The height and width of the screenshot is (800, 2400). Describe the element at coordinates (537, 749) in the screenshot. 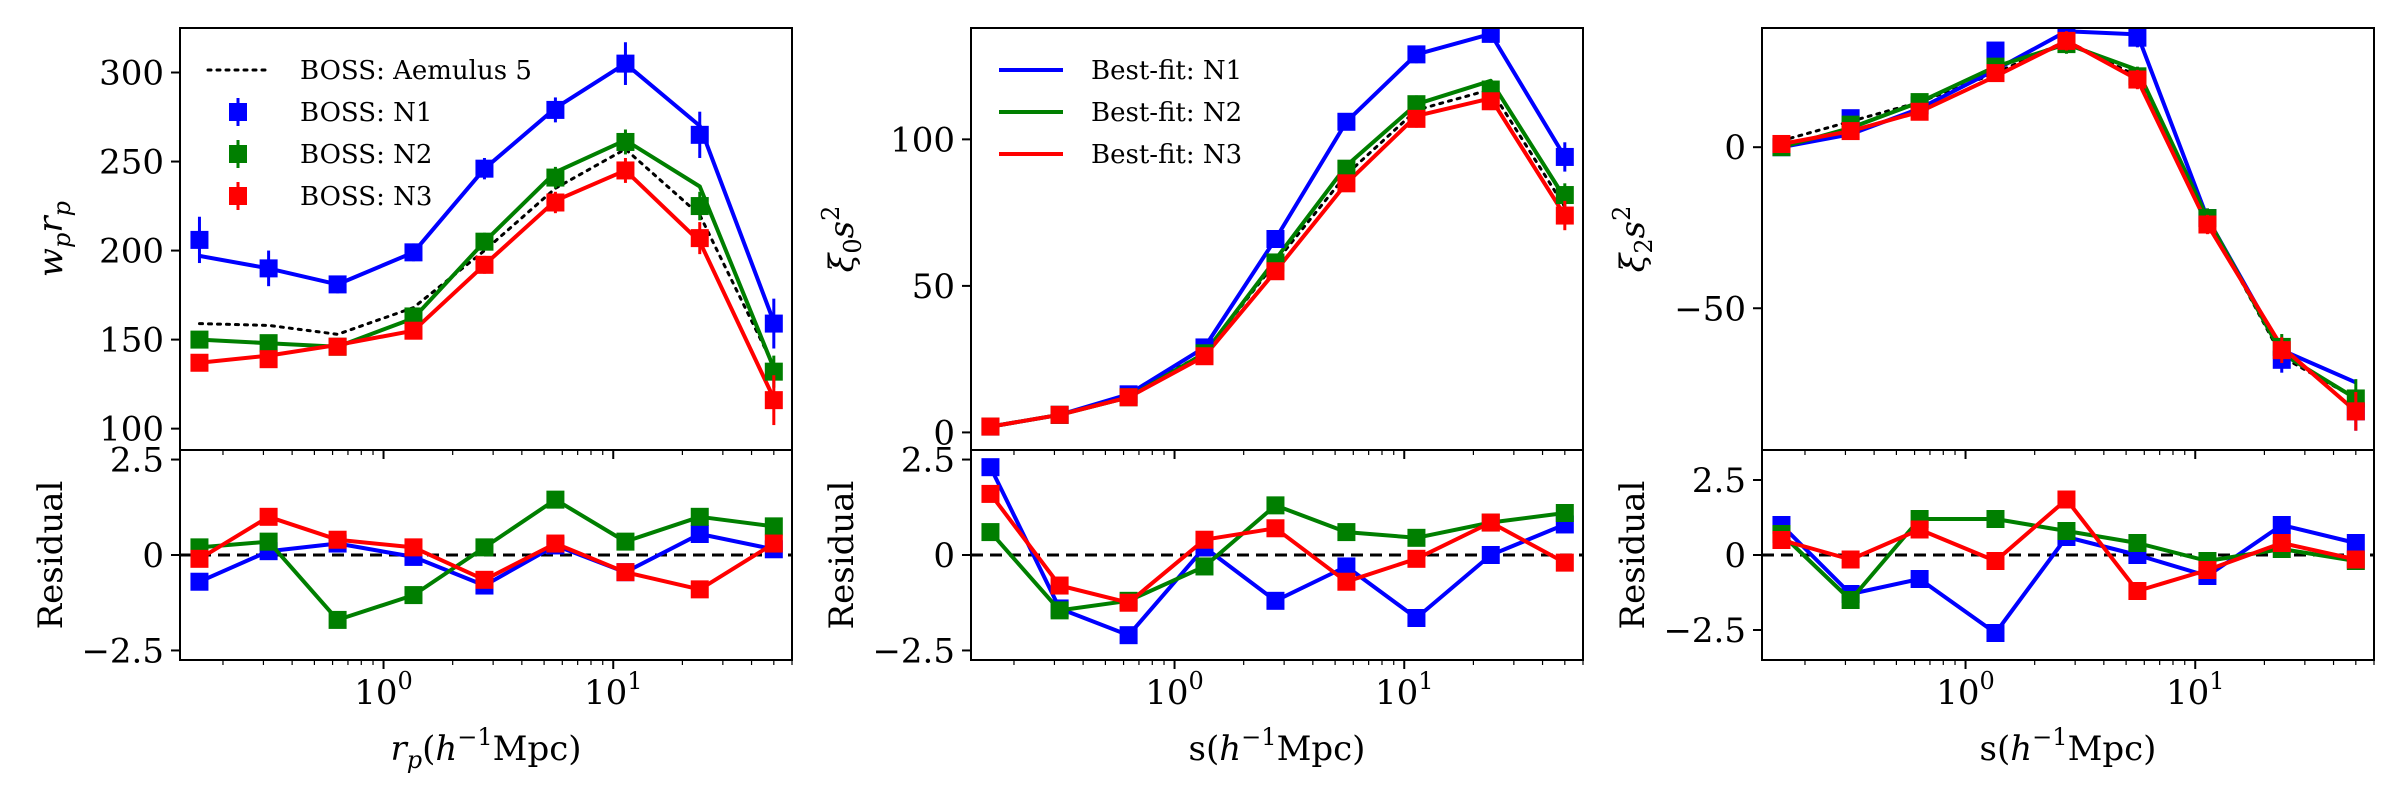

I see `label-unit: Mpc)` at that location.